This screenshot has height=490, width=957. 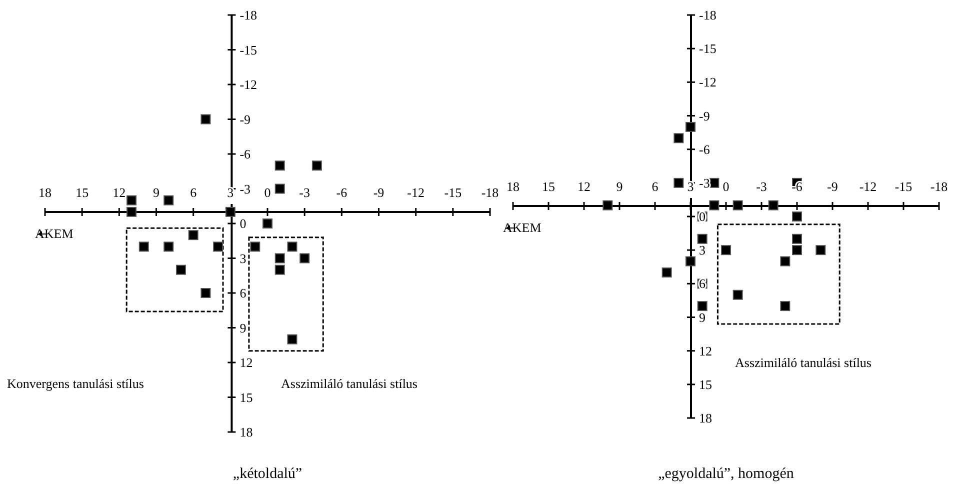 What do you see at coordinates (690, 186) in the screenshot?
I see `x-tick-label: 3` at bounding box center [690, 186].